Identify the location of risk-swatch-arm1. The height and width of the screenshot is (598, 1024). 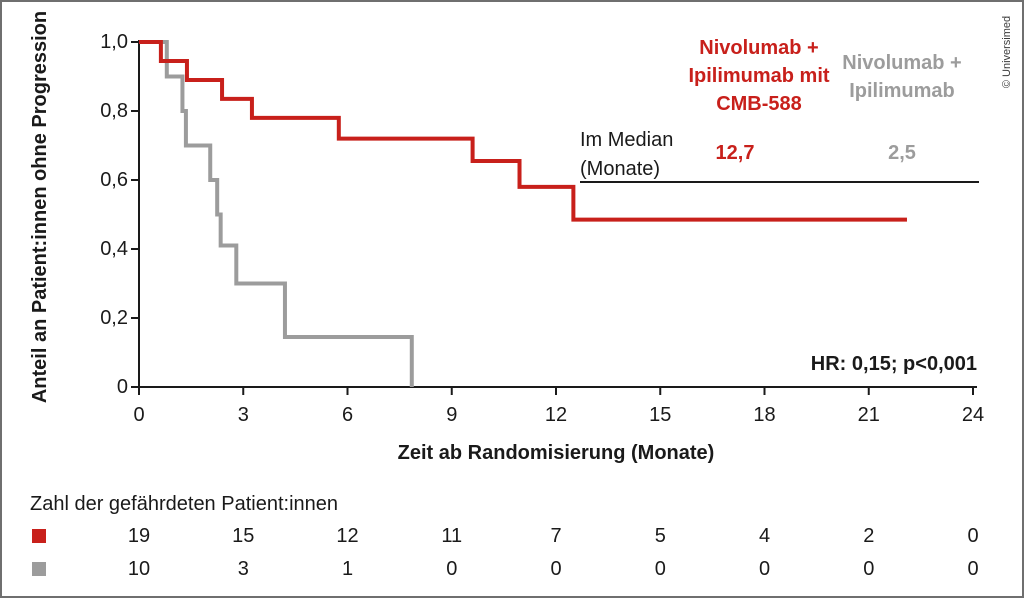
(39, 536).